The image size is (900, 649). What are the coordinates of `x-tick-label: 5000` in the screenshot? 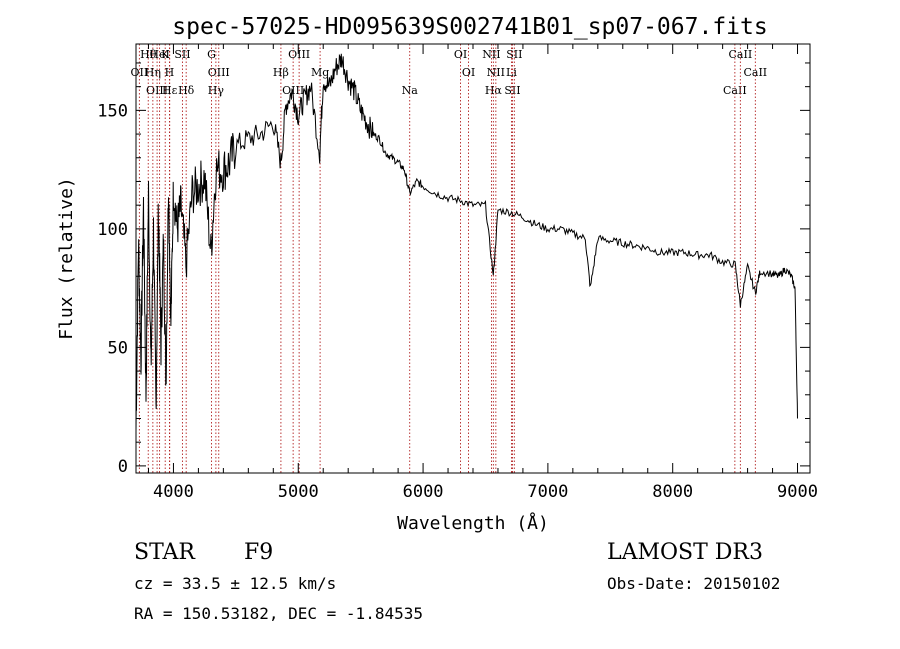 It's located at (298, 492).